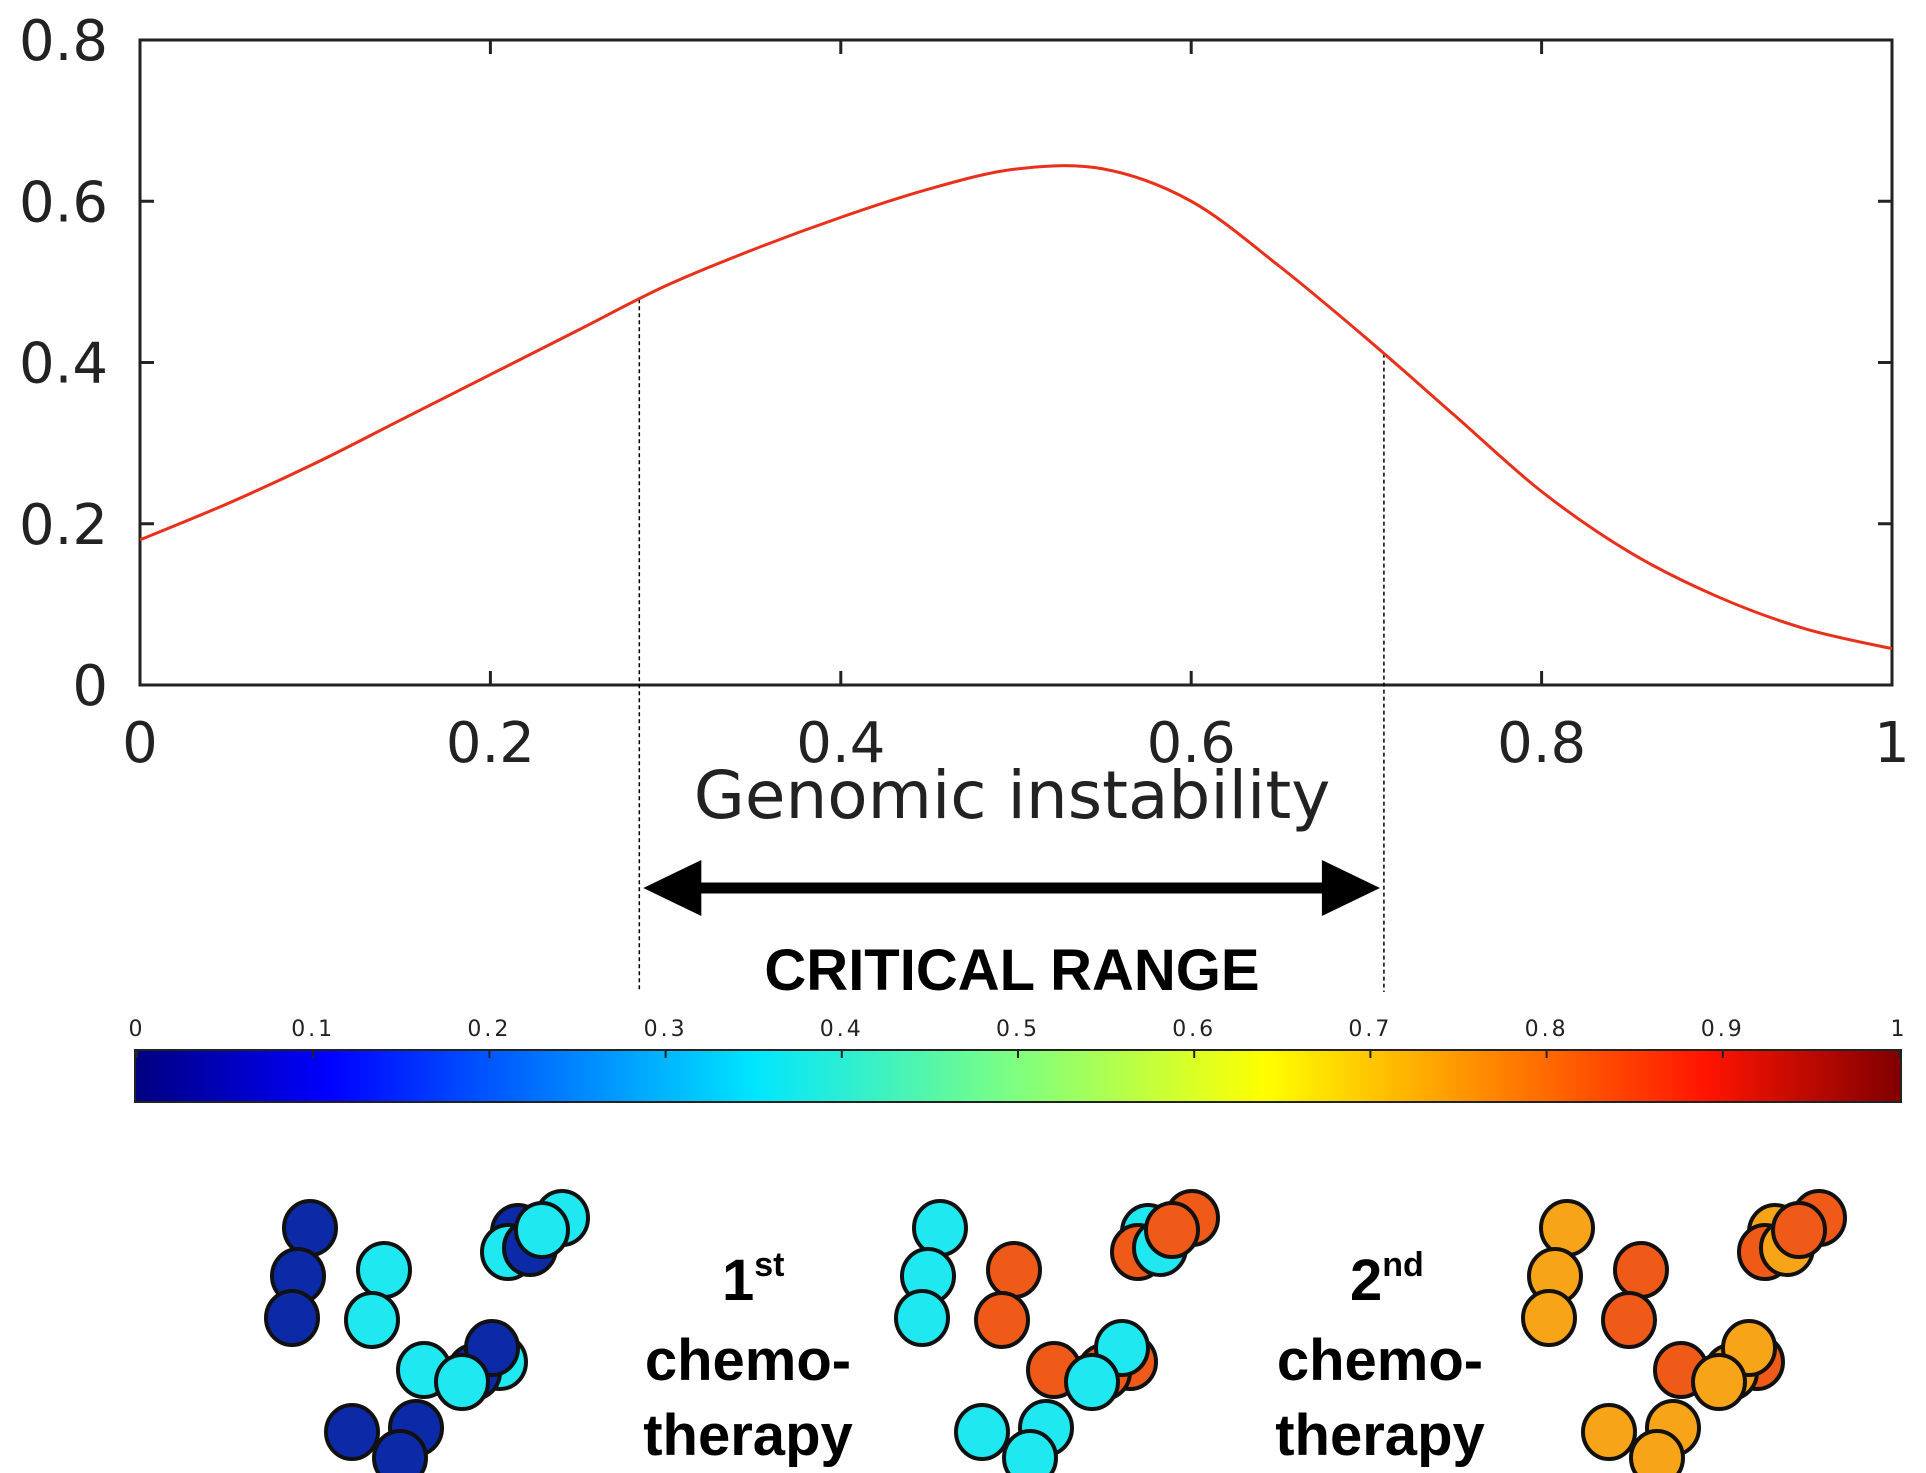 The image size is (1926, 1473). Describe the element at coordinates (1723, 1029) in the screenshot. I see `colorbar-tick-label: 0.9` at that location.